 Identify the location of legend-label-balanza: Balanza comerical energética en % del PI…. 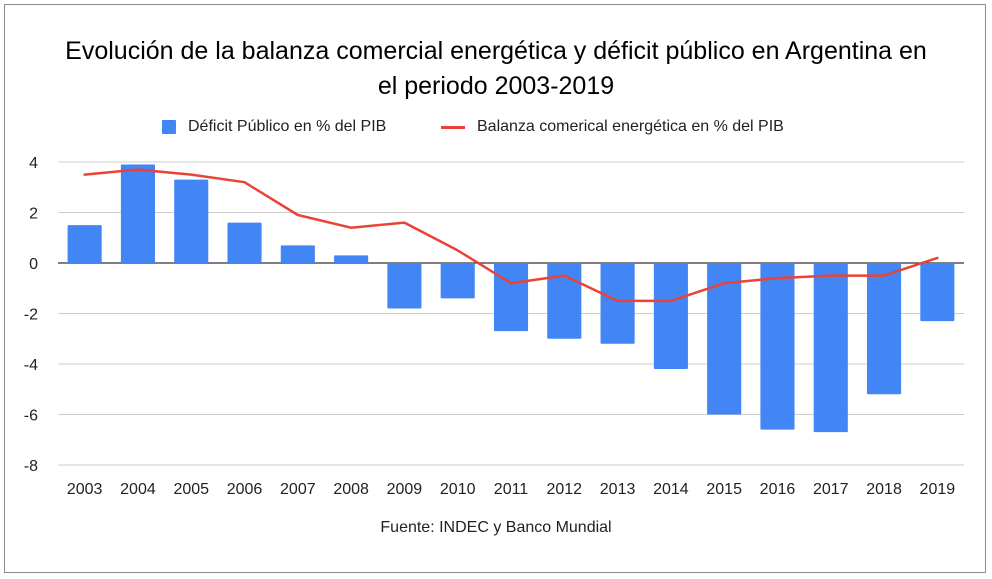
(630, 126).